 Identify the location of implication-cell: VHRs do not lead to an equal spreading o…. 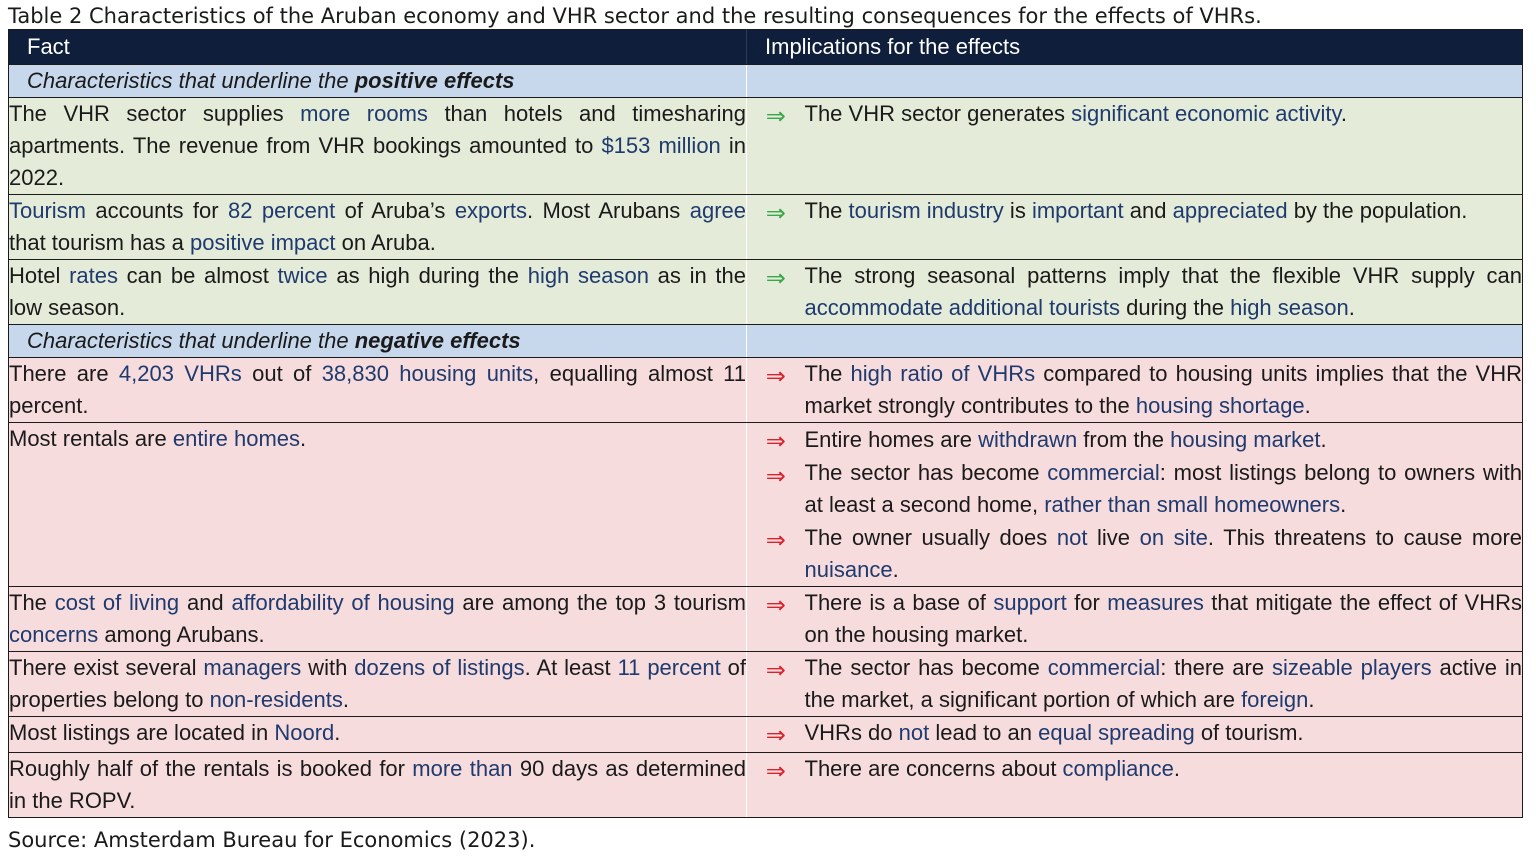
(1164, 734).